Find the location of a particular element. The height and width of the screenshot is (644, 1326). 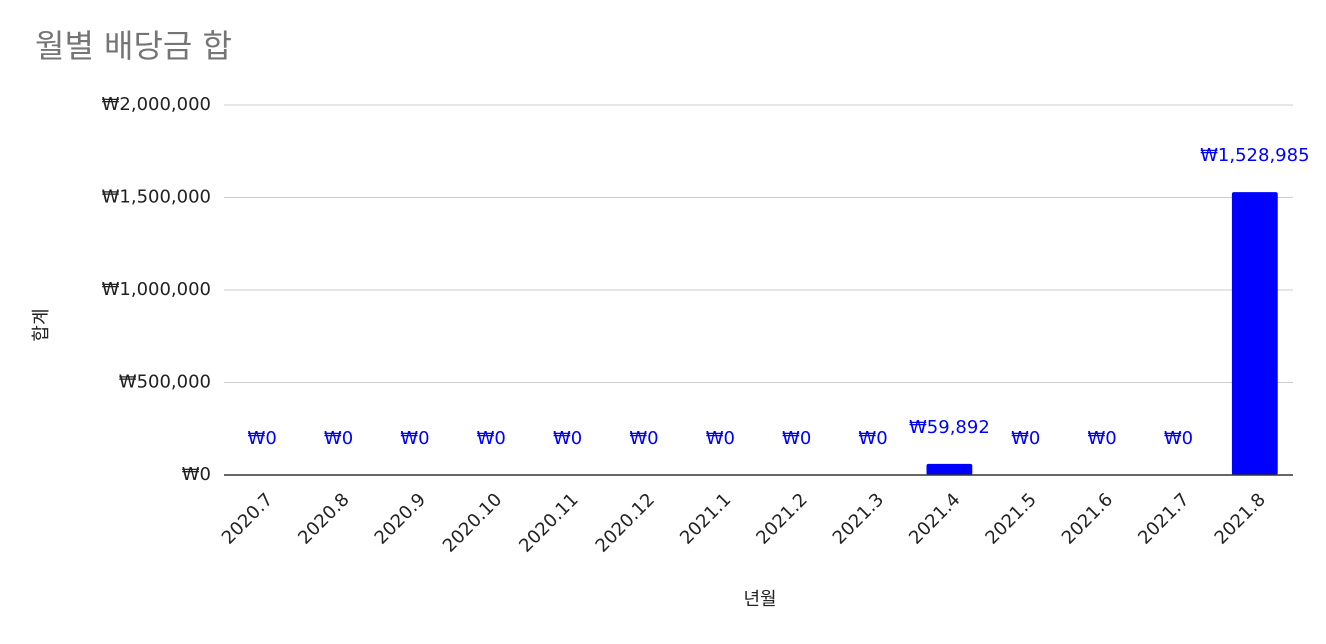

x-tick-label: 2021.2 is located at coordinates (781, 518).